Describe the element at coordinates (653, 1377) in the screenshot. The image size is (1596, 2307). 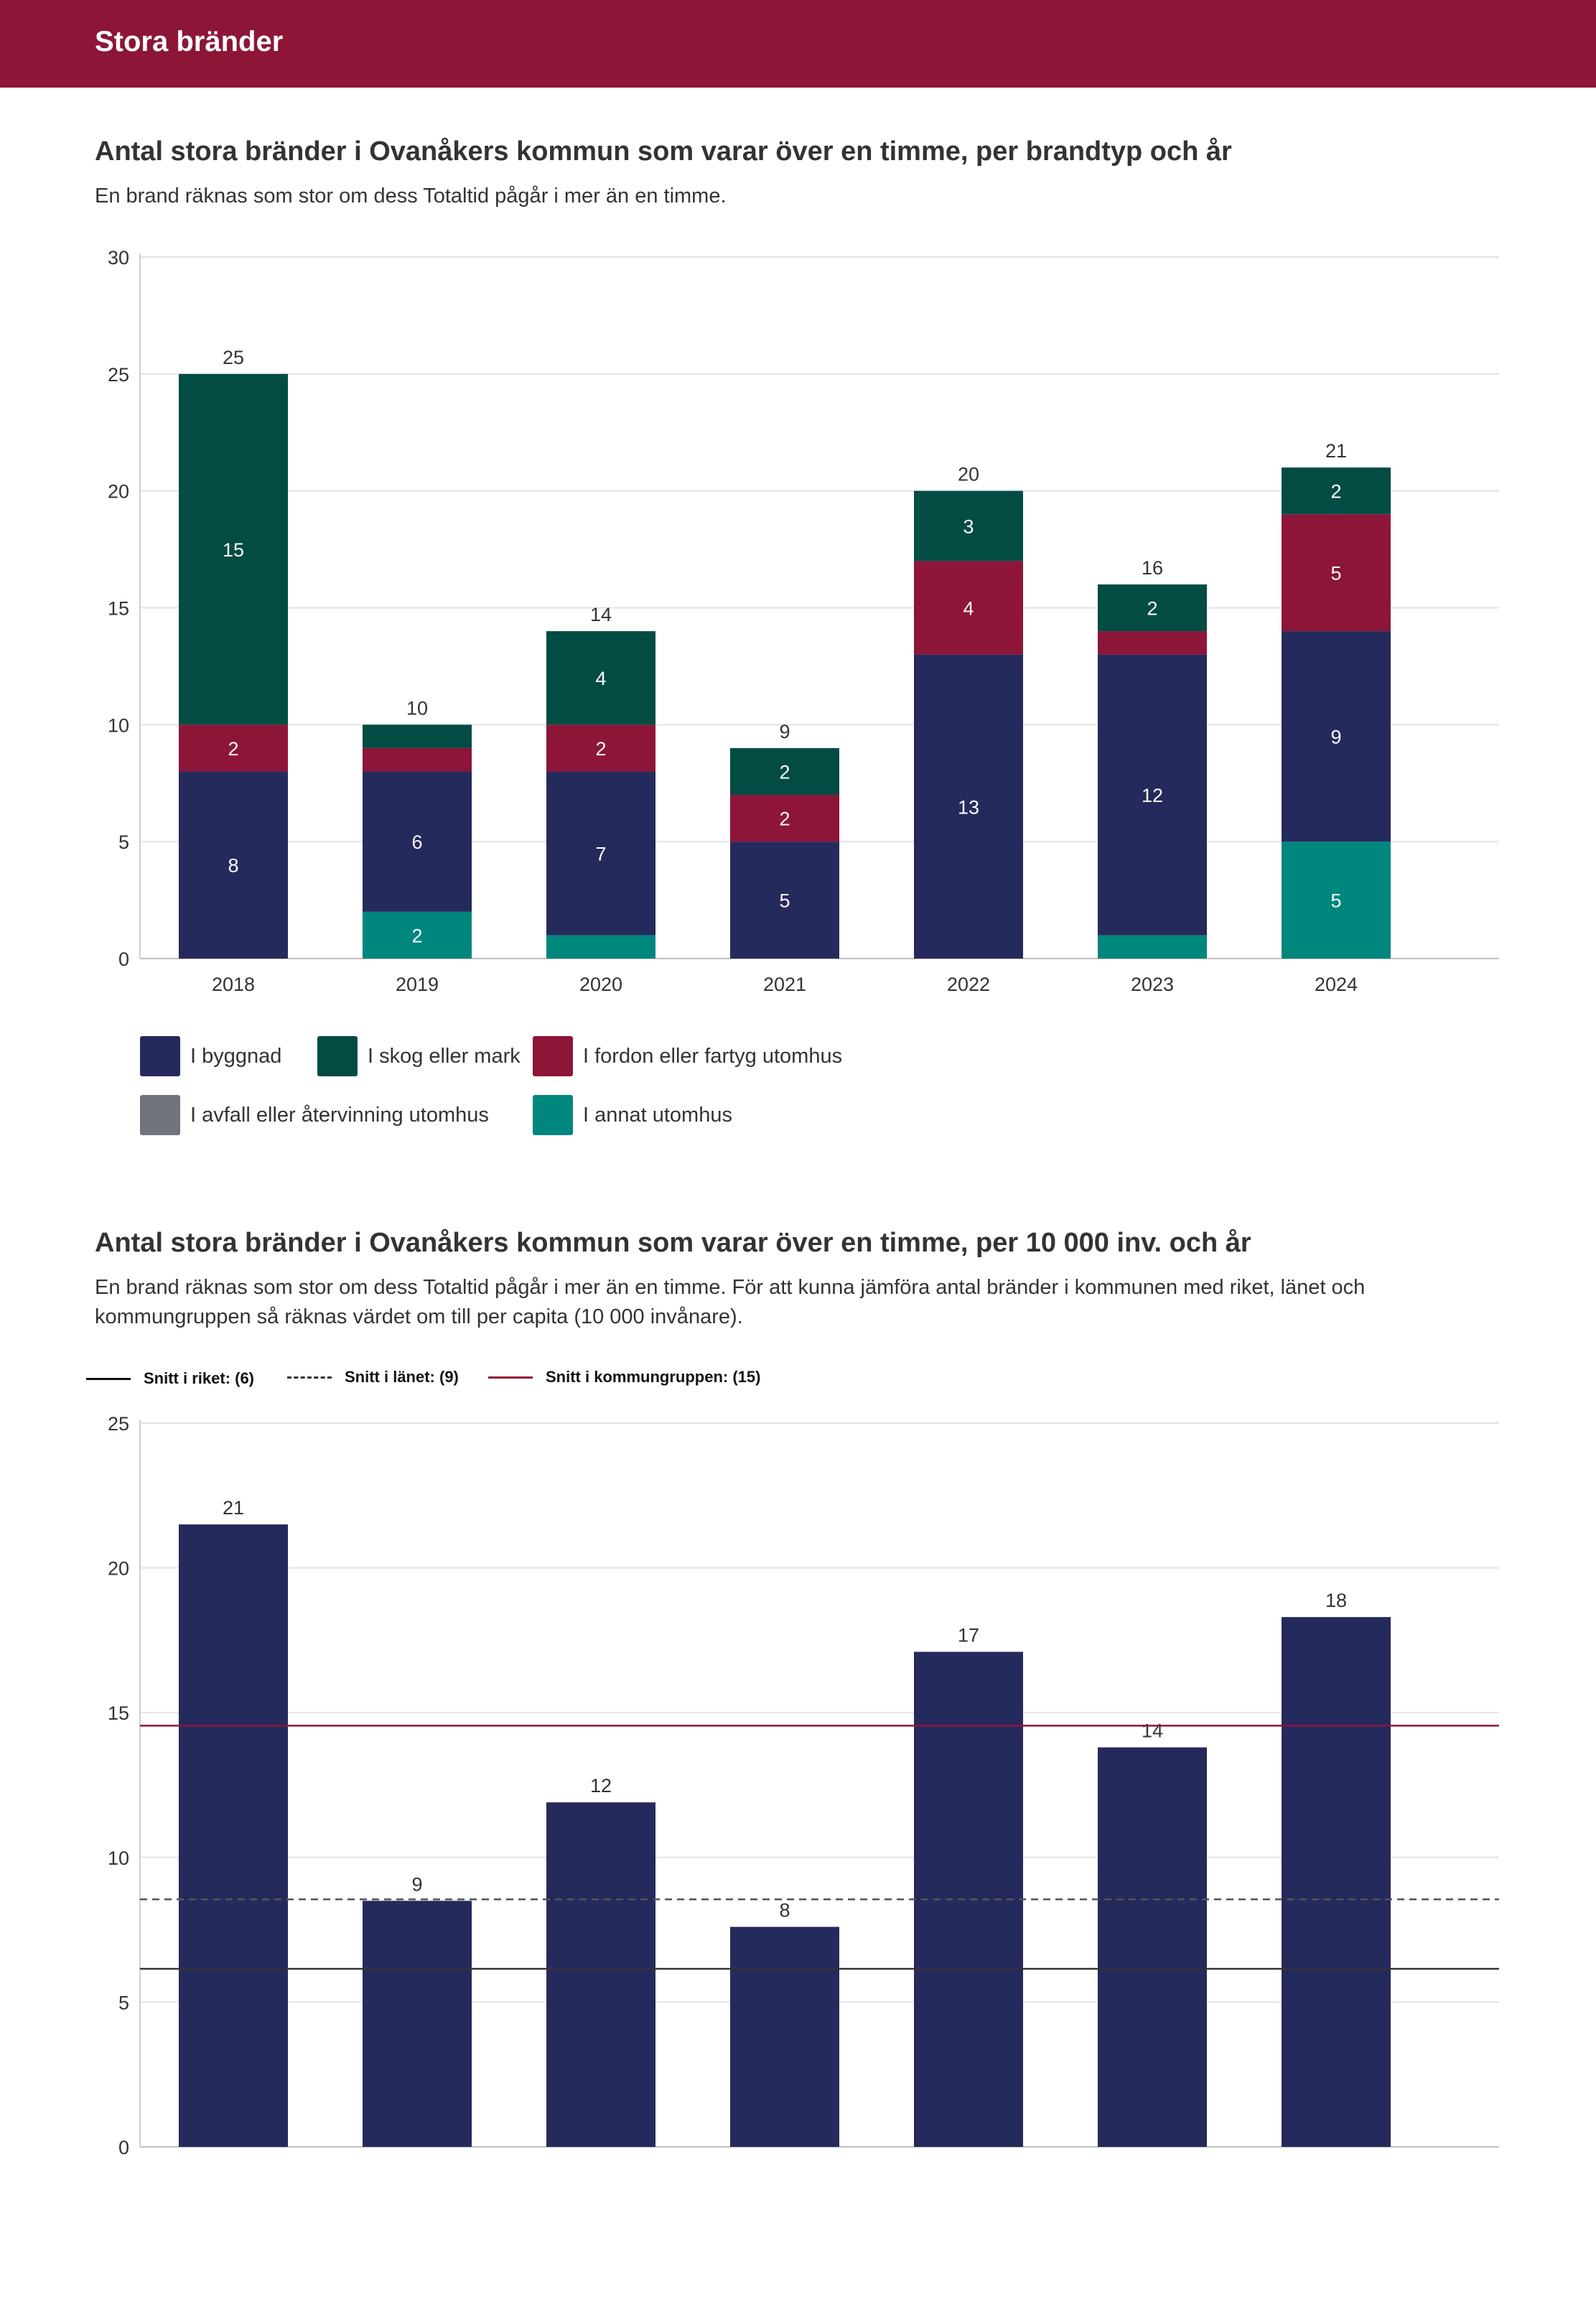
I see `ref-legend-kommungrupp-label: Snitt i kommungruppen: (15)` at that location.